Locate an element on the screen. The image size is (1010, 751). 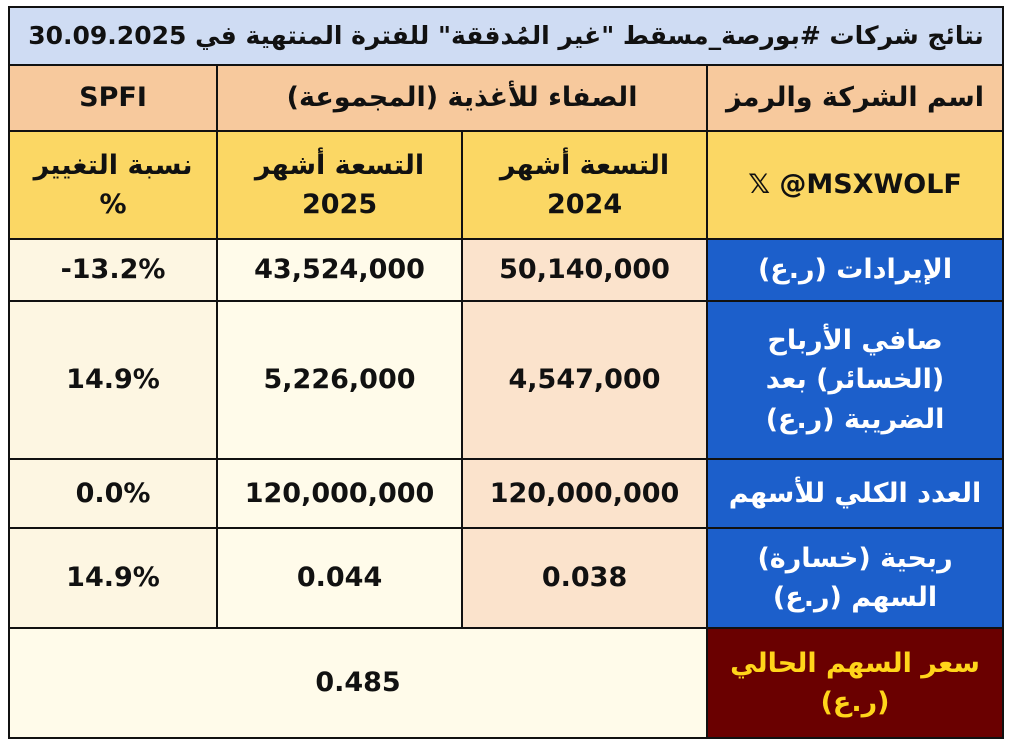
text-line: 2025 is located at coordinates (339, 204).